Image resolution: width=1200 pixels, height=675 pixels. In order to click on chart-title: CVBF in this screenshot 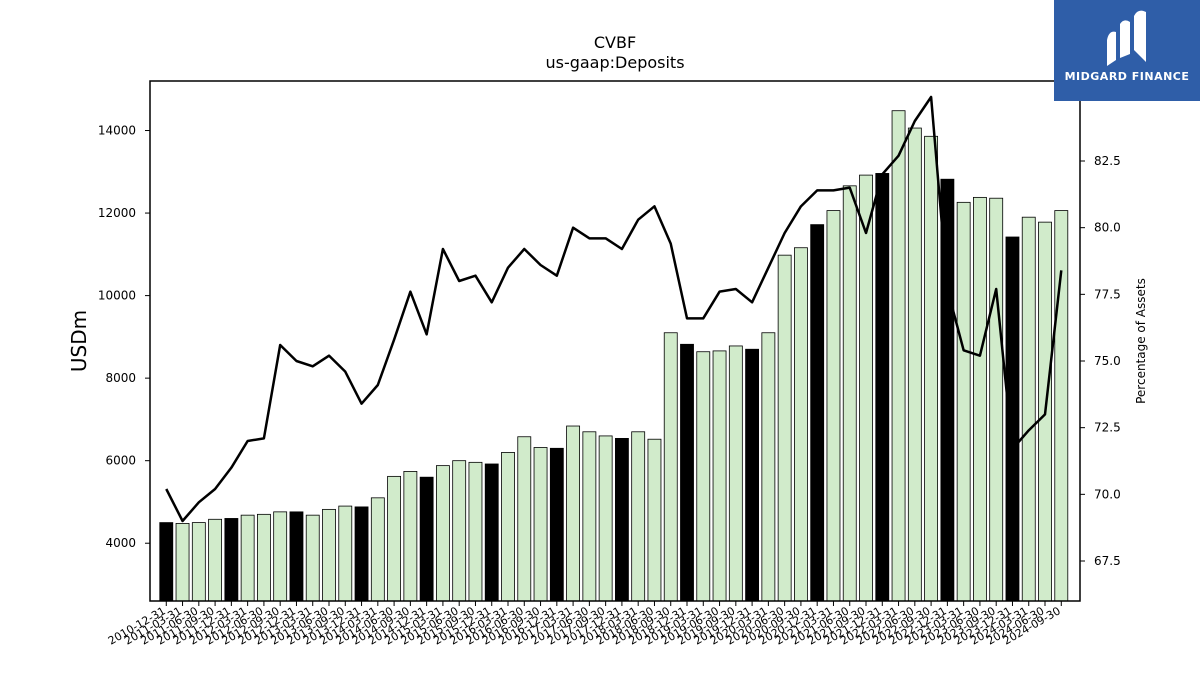, I will do `click(615, 42)`.